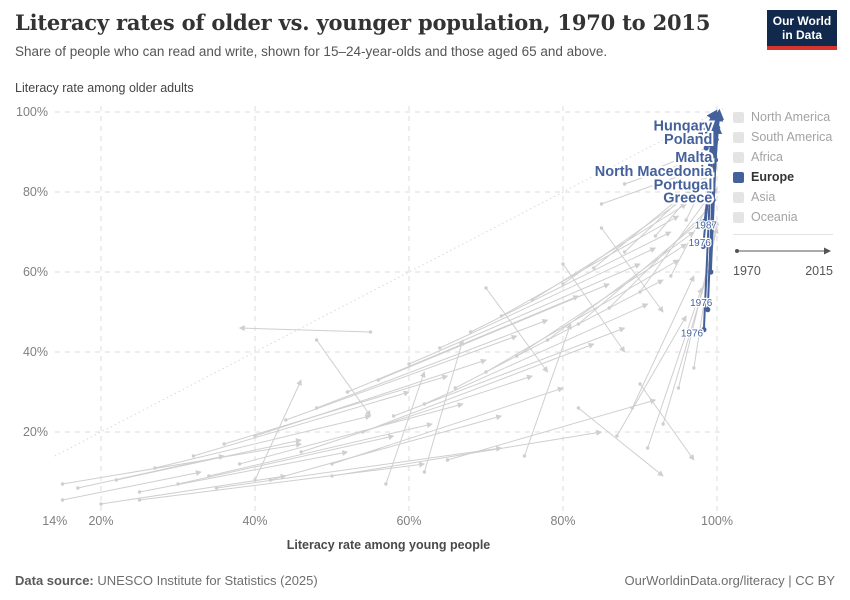 This screenshot has width=850, height=600. I want to click on data-source-label: Data source:, so click(54, 580).